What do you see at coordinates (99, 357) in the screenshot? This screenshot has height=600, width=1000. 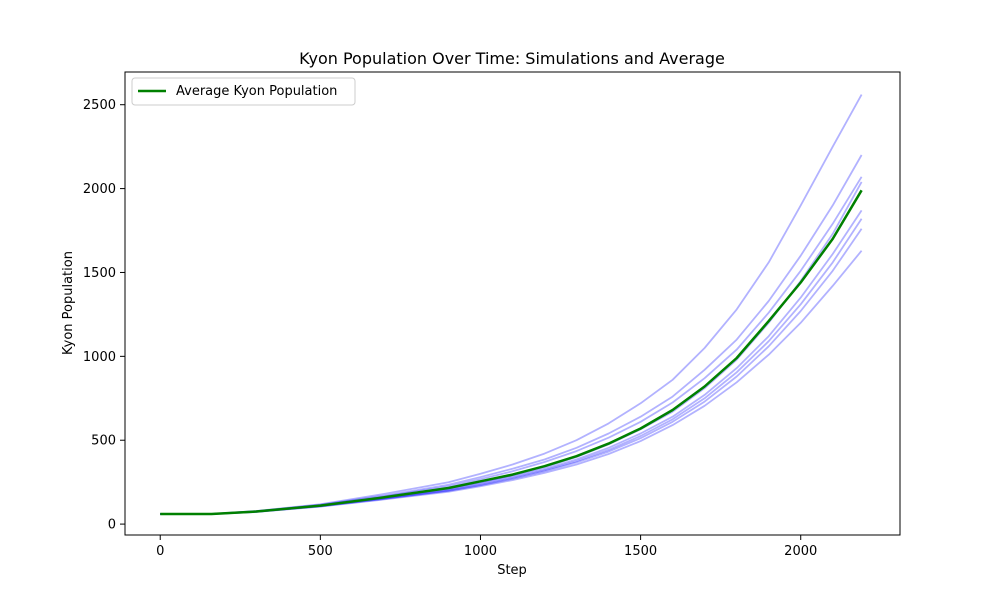 I see `y-tick-label: 1000` at bounding box center [99, 357].